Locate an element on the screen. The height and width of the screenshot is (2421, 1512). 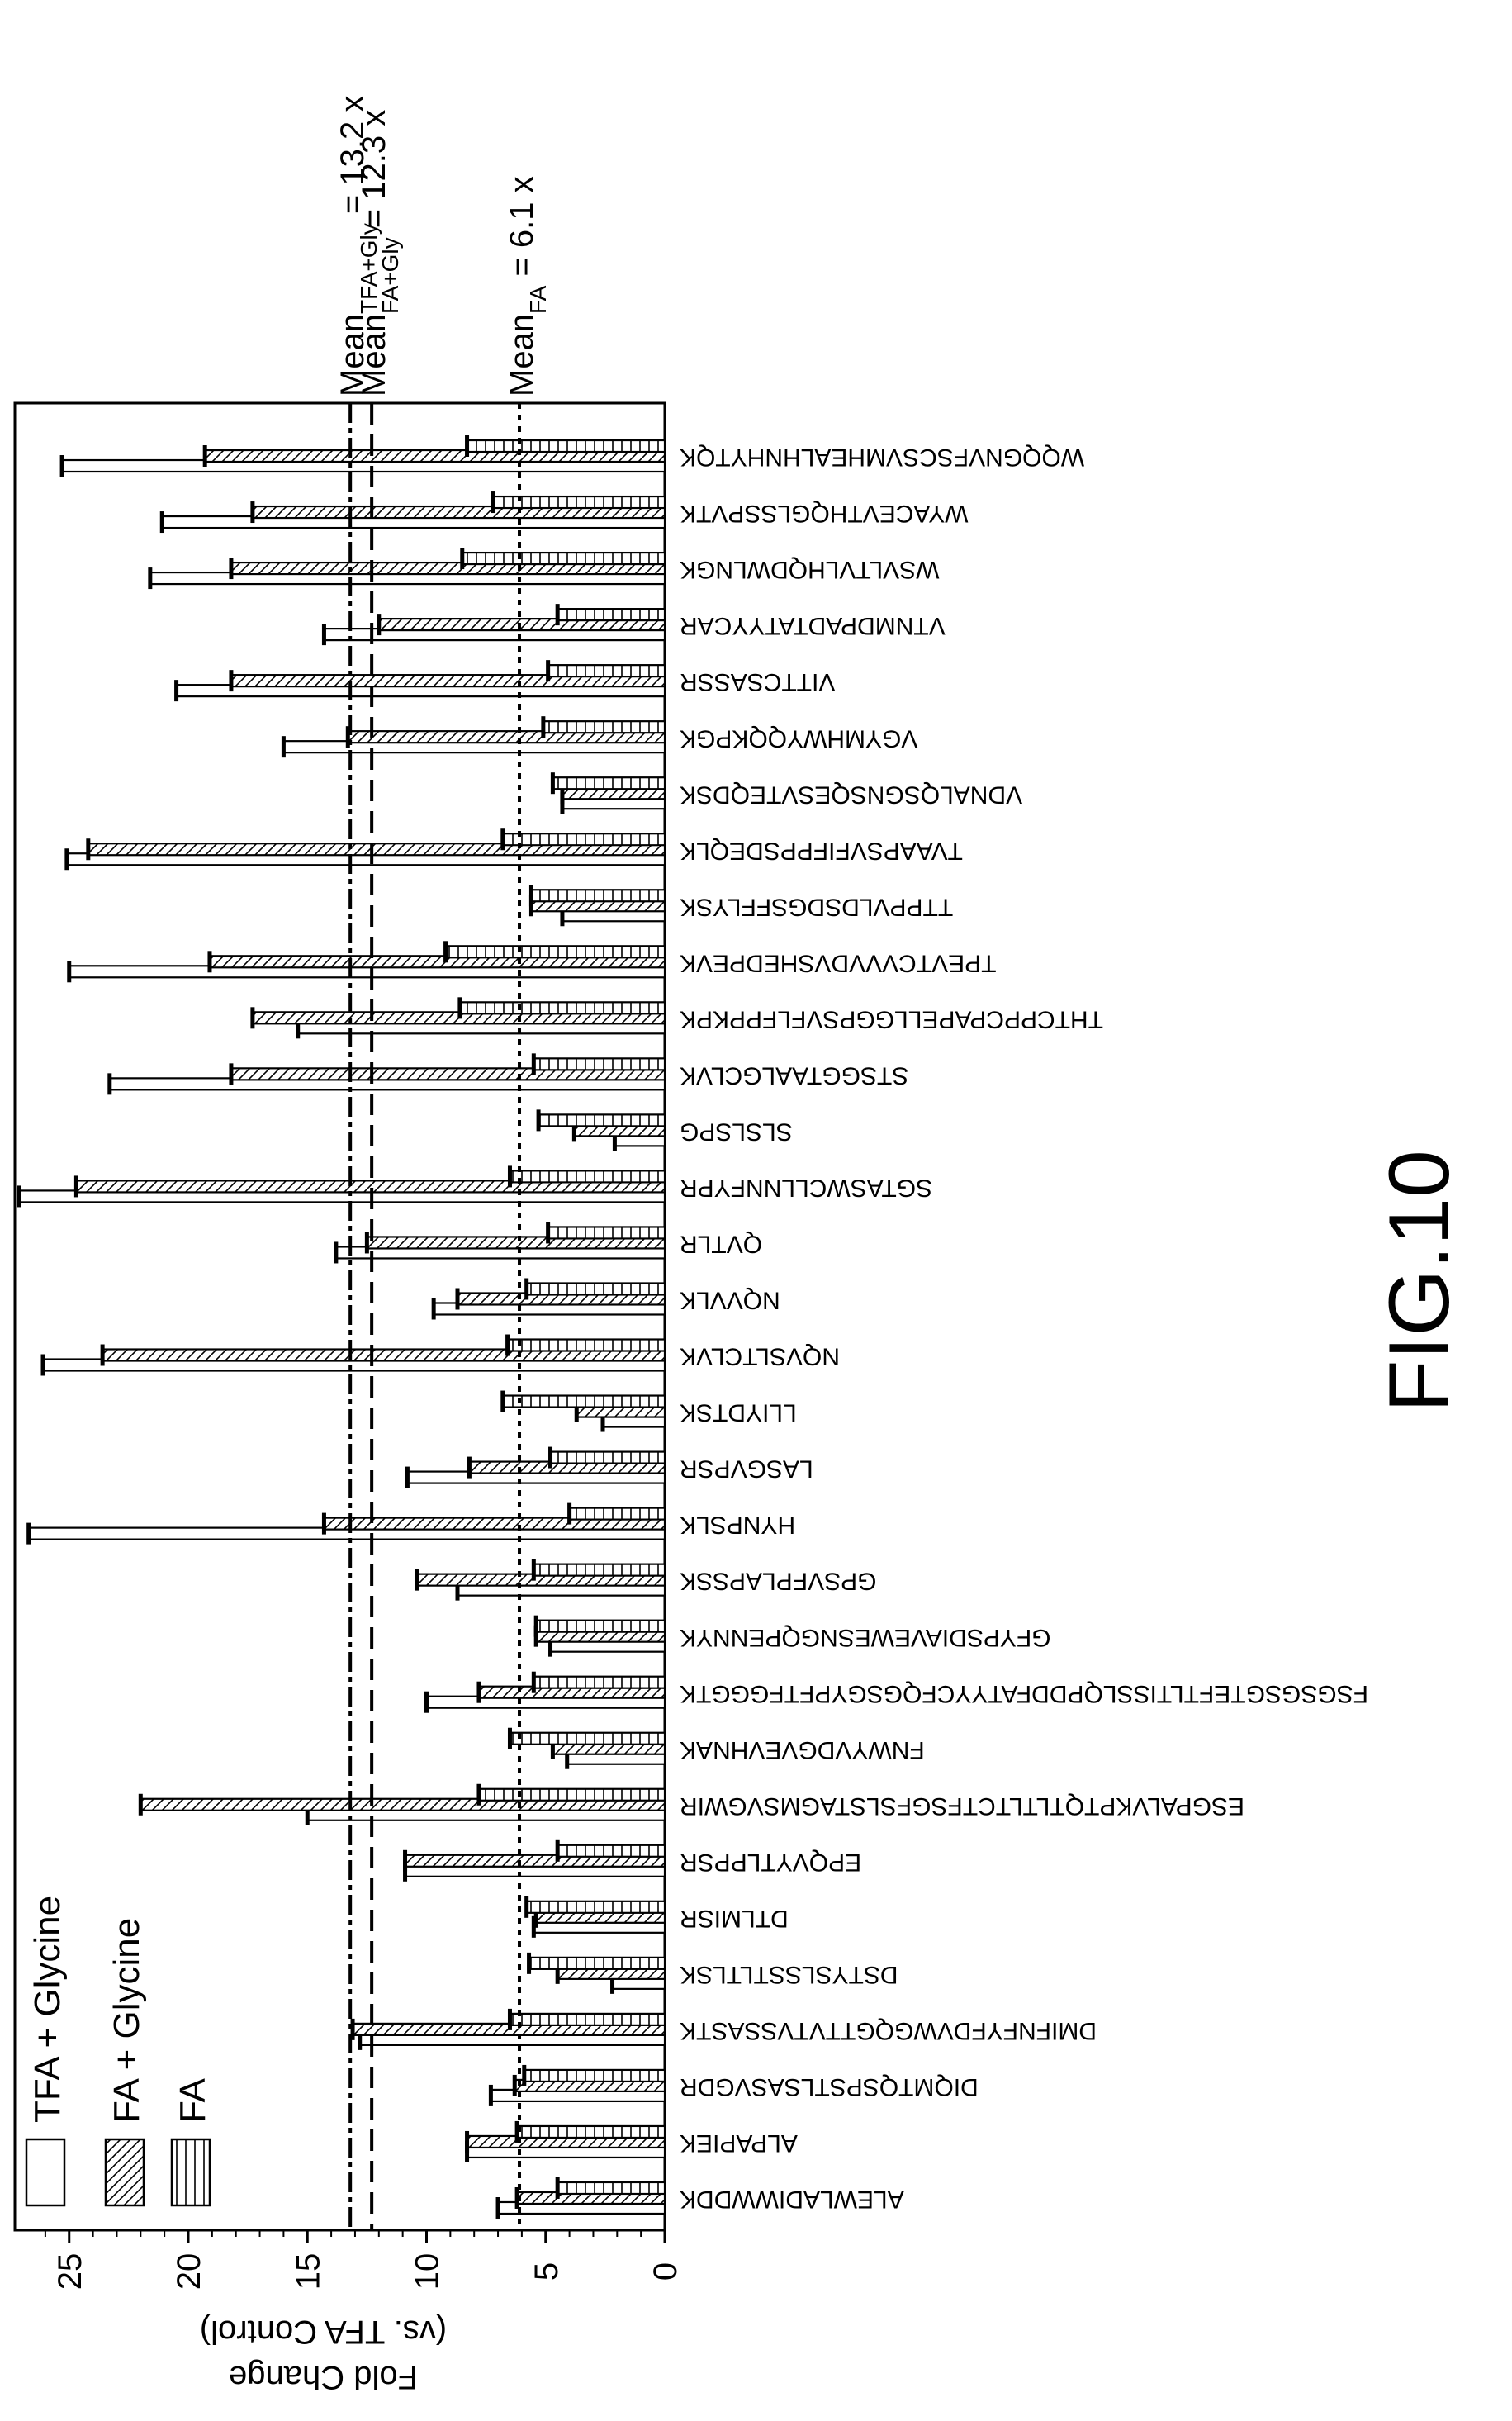
category-label: THTCPPCPAPELLGGPSVFLFPPKPK is located at coordinates (891, 1019).